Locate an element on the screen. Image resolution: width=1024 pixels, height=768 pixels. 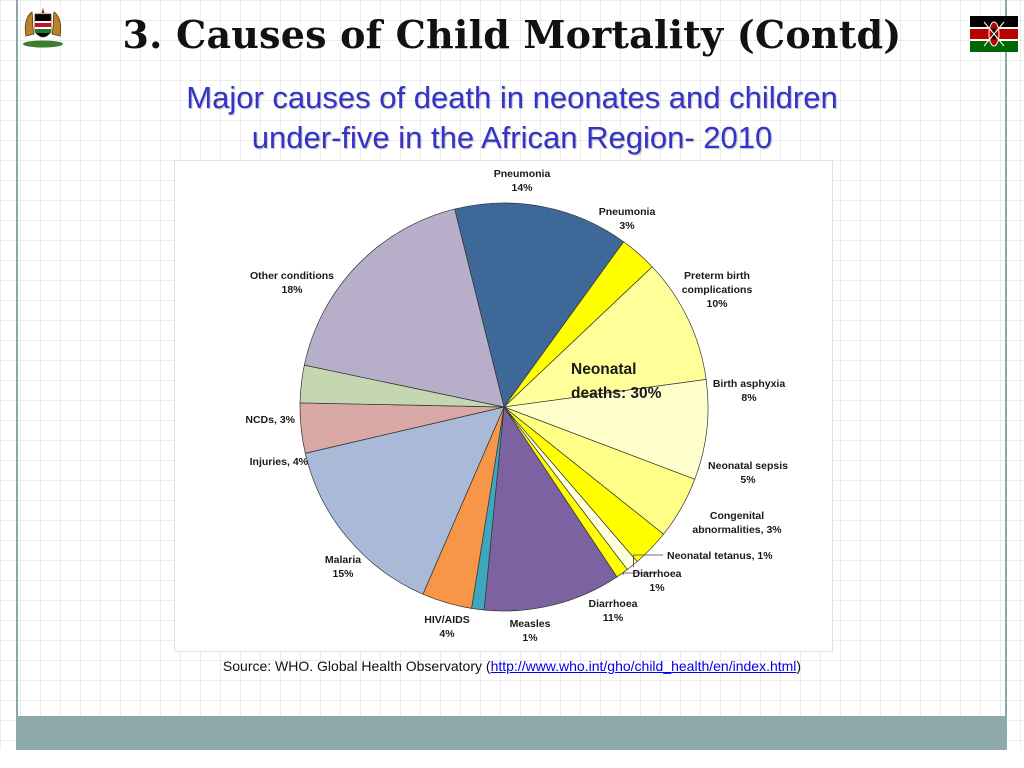
slice-label-14: Other conditions 18% is located at coordinates (292, 283).